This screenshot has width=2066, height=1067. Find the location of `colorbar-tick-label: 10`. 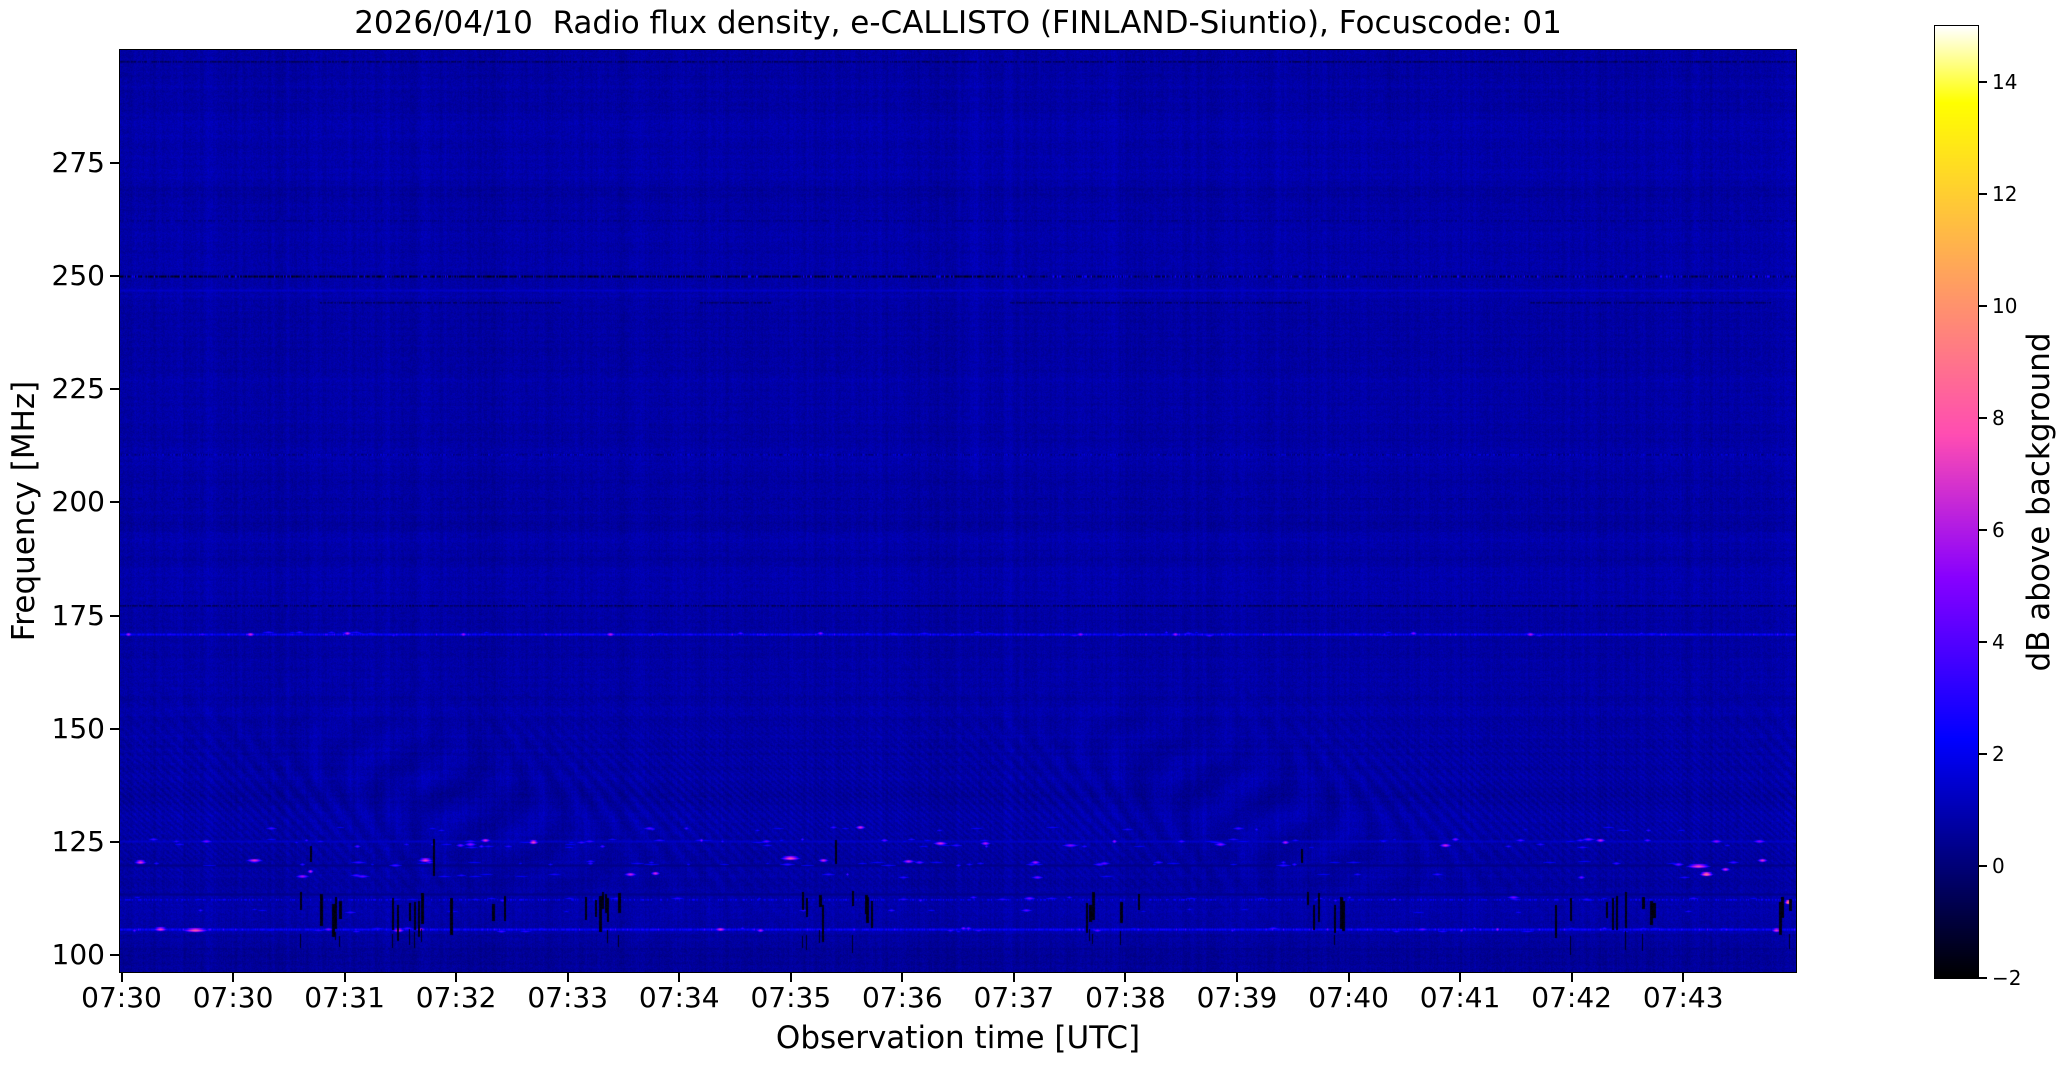

colorbar-tick-label: 10 is located at coordinates (2005, 306).